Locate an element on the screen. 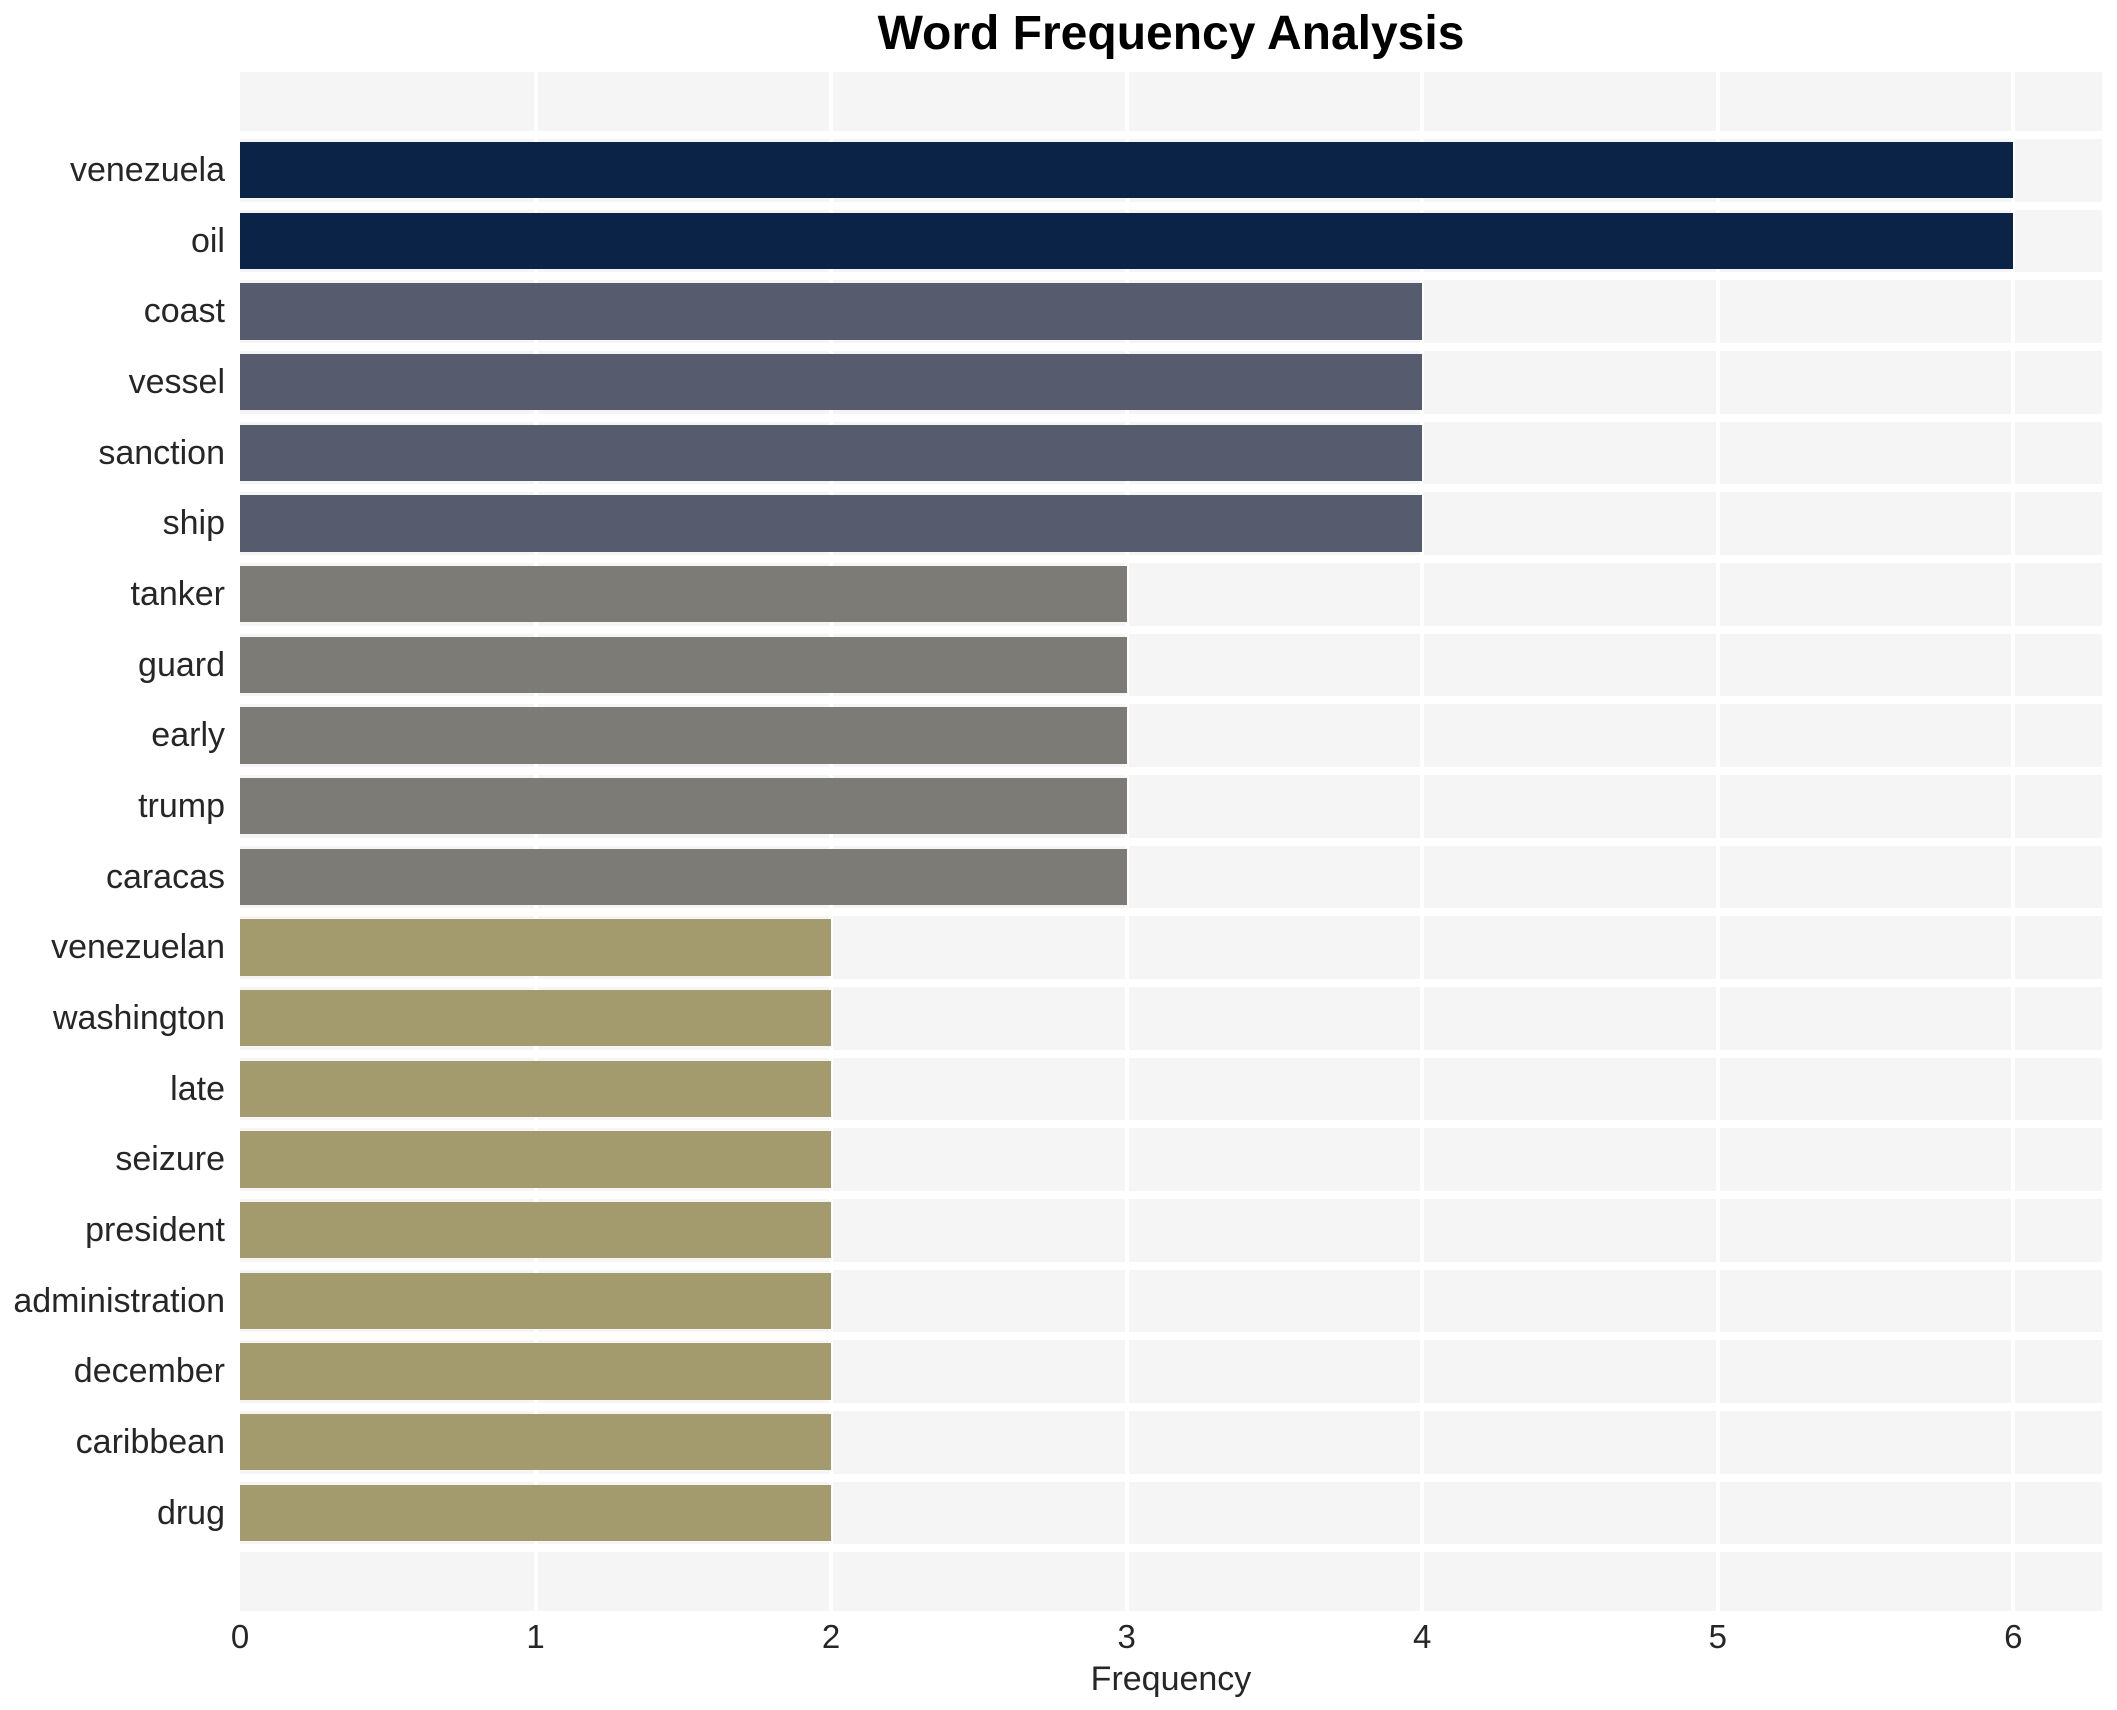 This screenshot has width=2117, height=1710. x-tick-label-2: 2 is located at coordinates (831, 1636).